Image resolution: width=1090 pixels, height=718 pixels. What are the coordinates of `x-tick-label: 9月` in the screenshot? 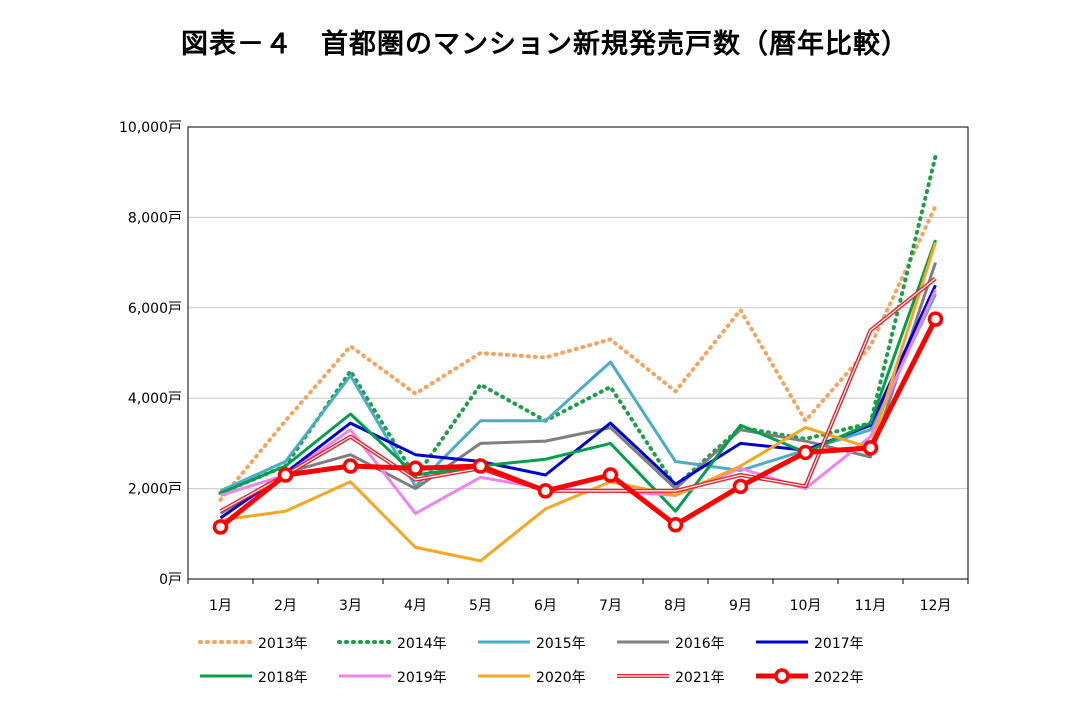 It's located at (740, 606).